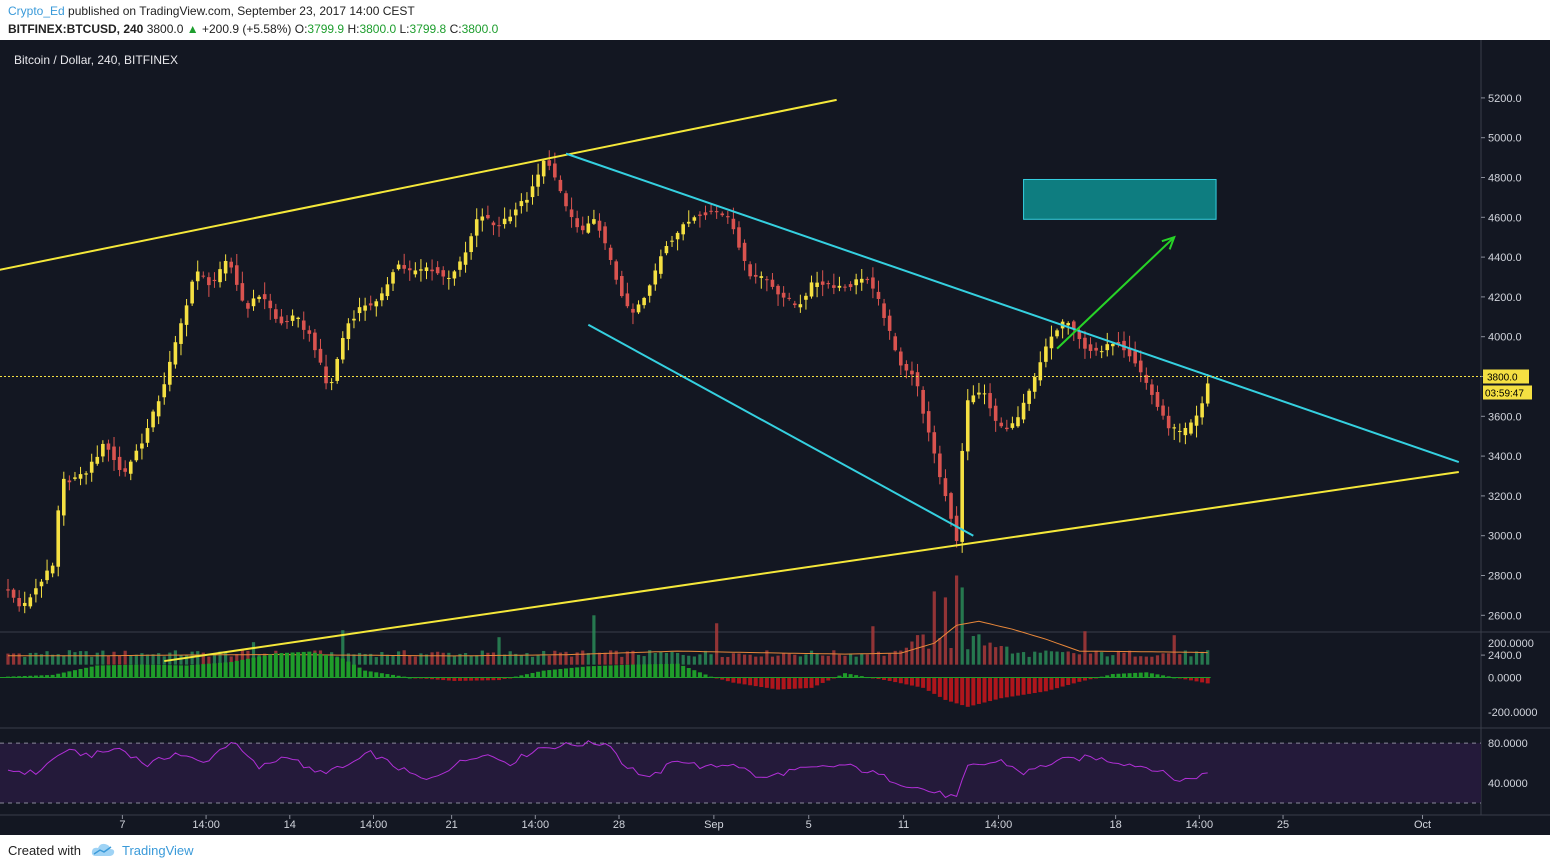  Describe the element at coordinates (451, 825) in the screenshot. I see `time-tick-label: 21` at that location.